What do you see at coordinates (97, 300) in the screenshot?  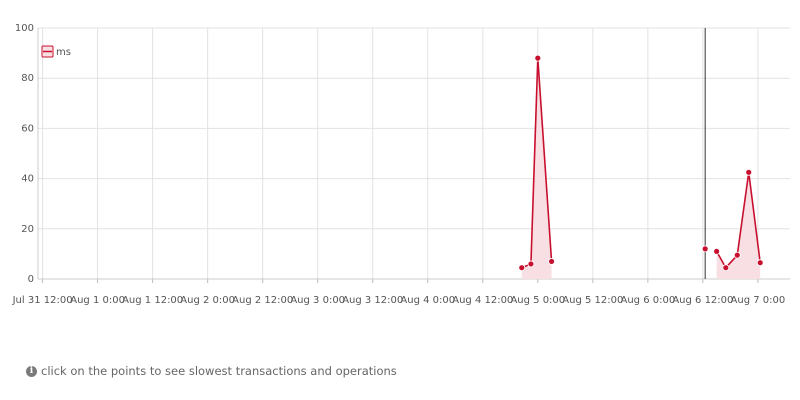 I see `x-tick-label-1: Aug 1 0:00` at bounding box center [97, 300].